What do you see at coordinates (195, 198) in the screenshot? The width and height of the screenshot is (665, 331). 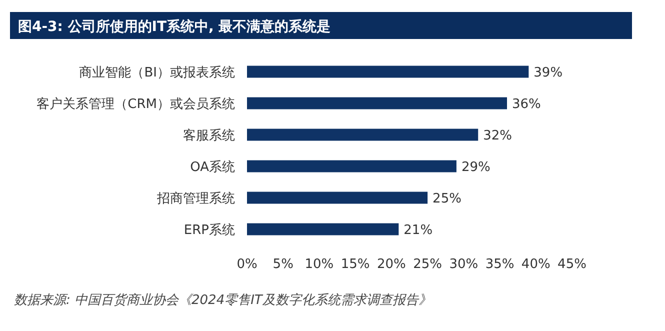 I see `y-tick-label: 招商管理系统` at bounding box center [195, 198].